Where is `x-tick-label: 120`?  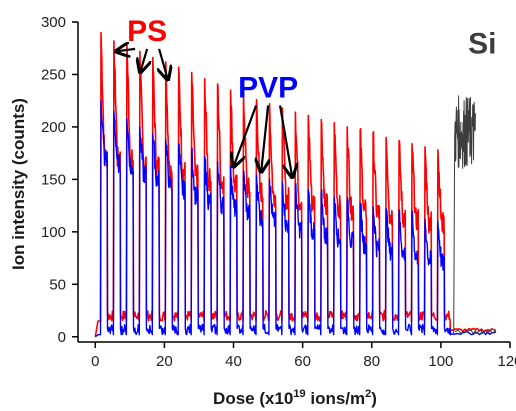 x-tick-label: 120 is located at coordinates (506, 361).